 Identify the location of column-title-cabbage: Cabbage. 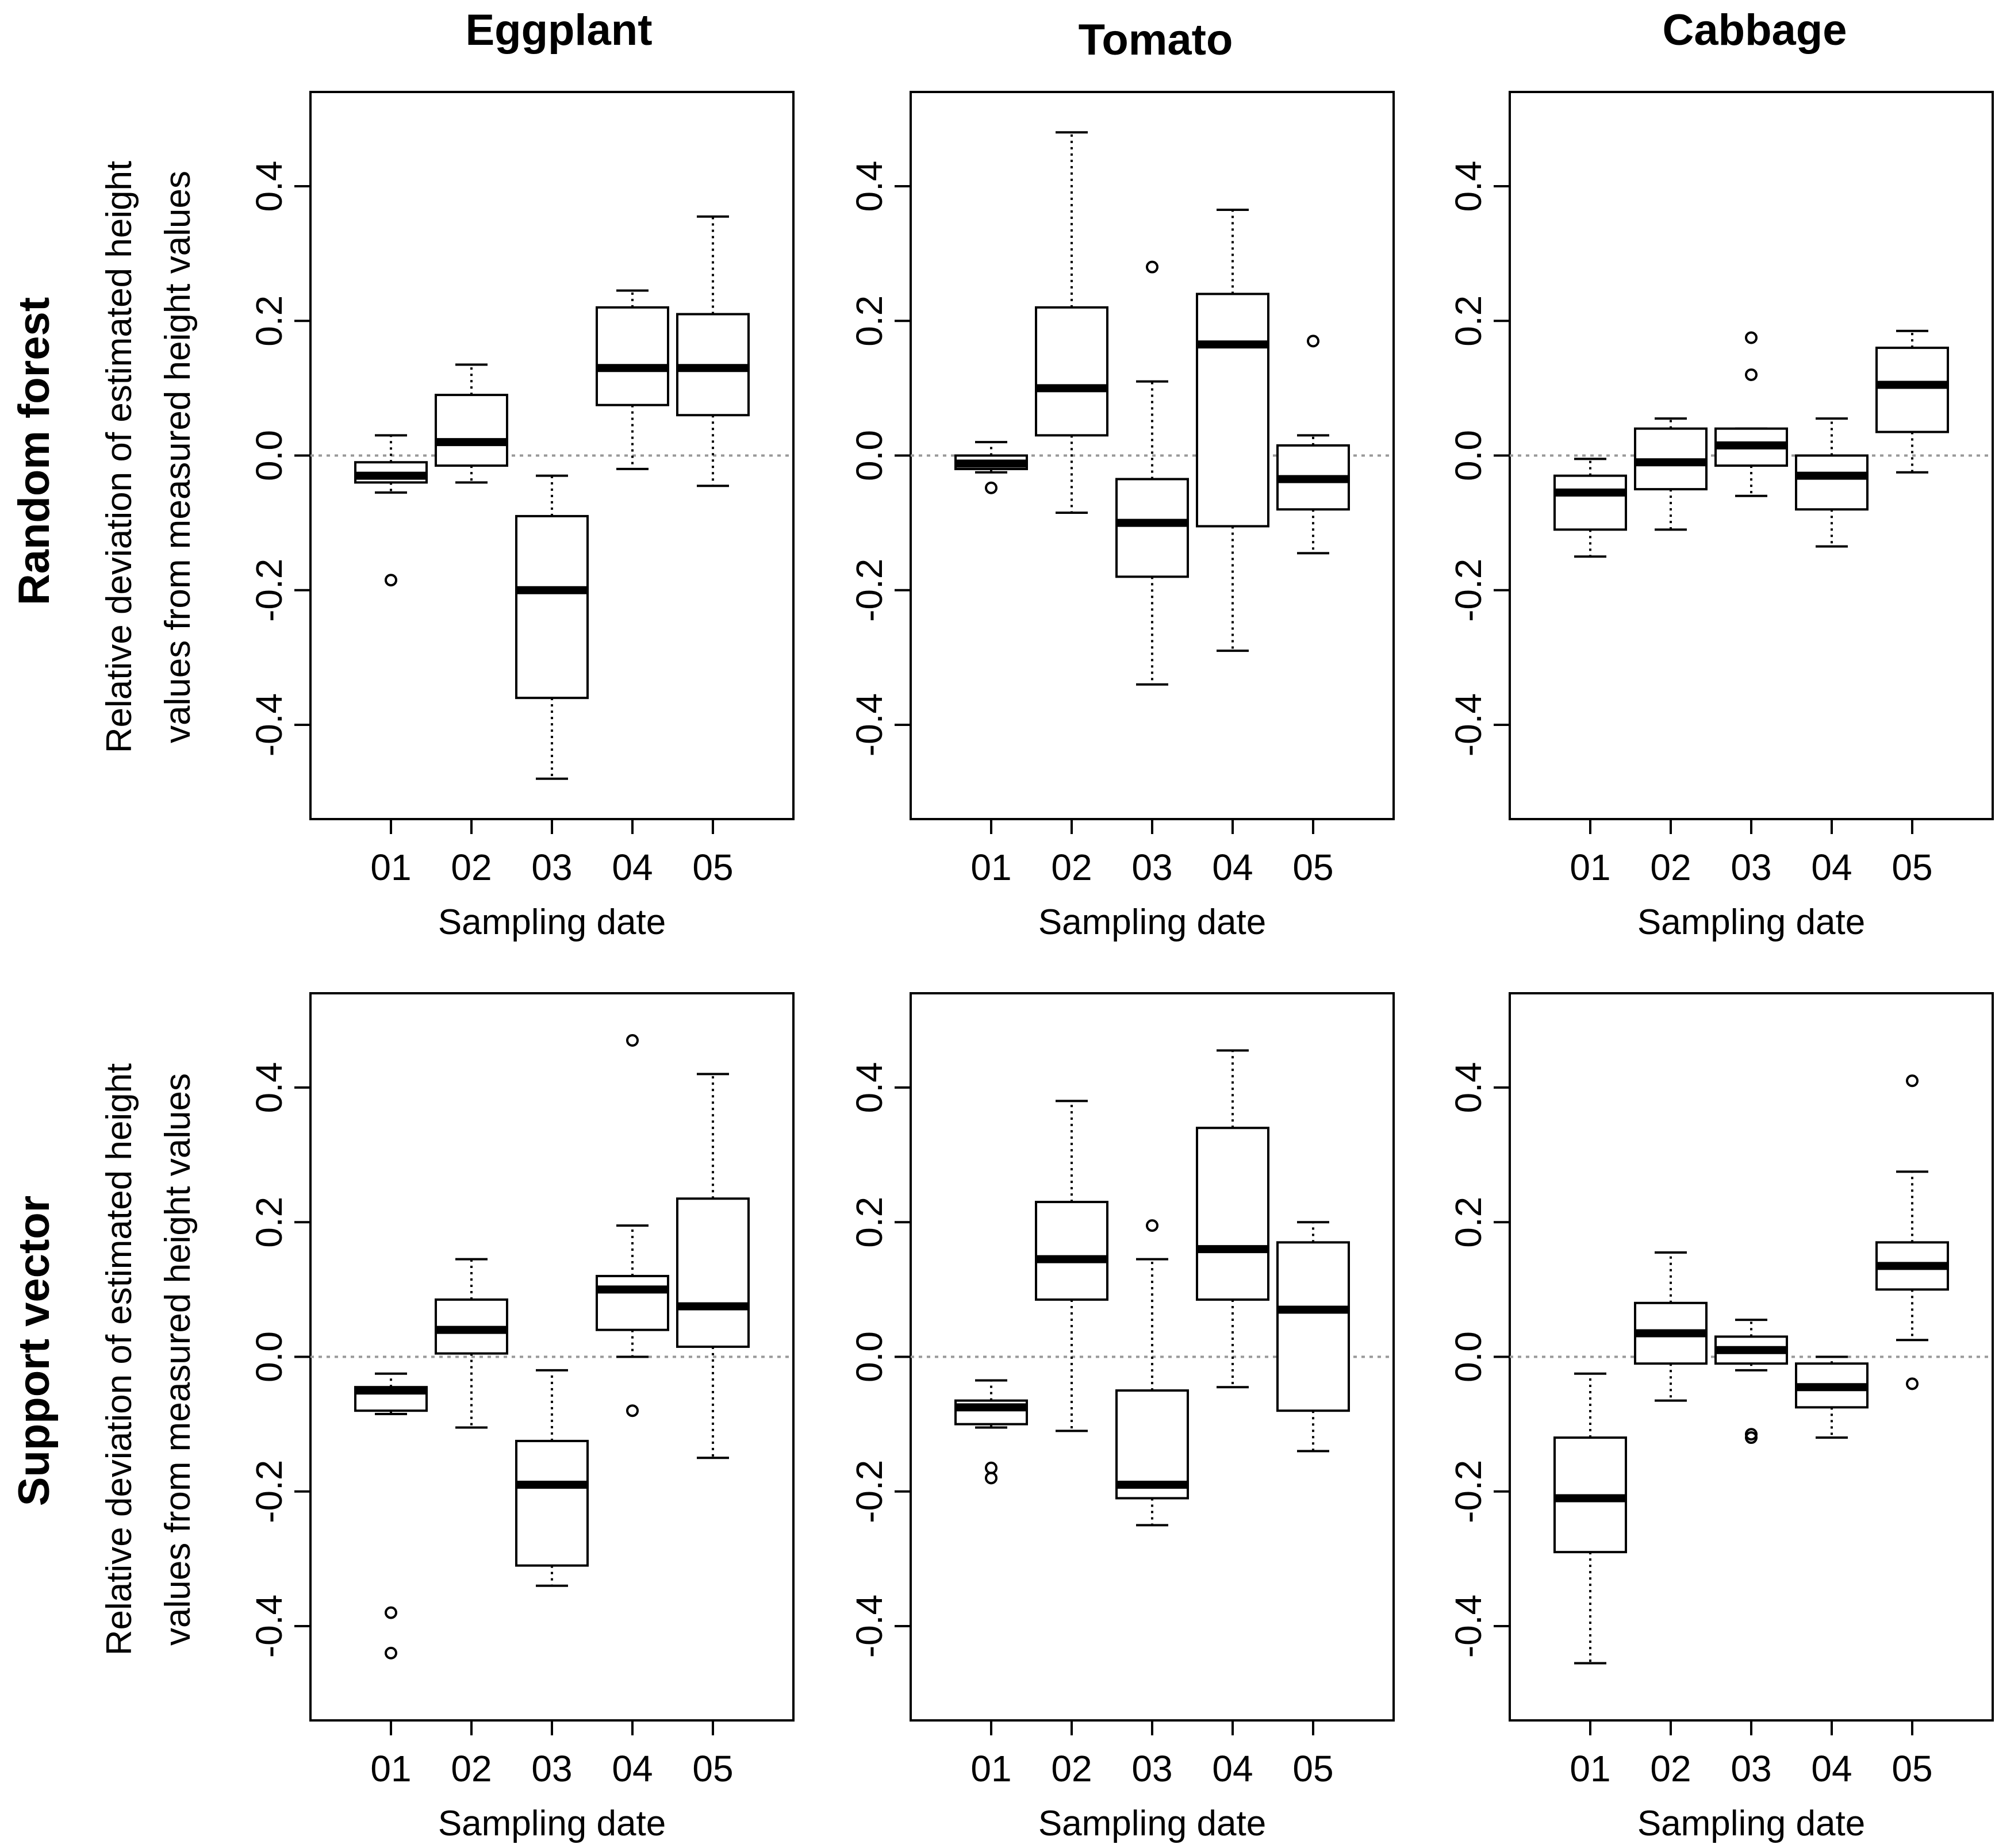
(1755, 30).